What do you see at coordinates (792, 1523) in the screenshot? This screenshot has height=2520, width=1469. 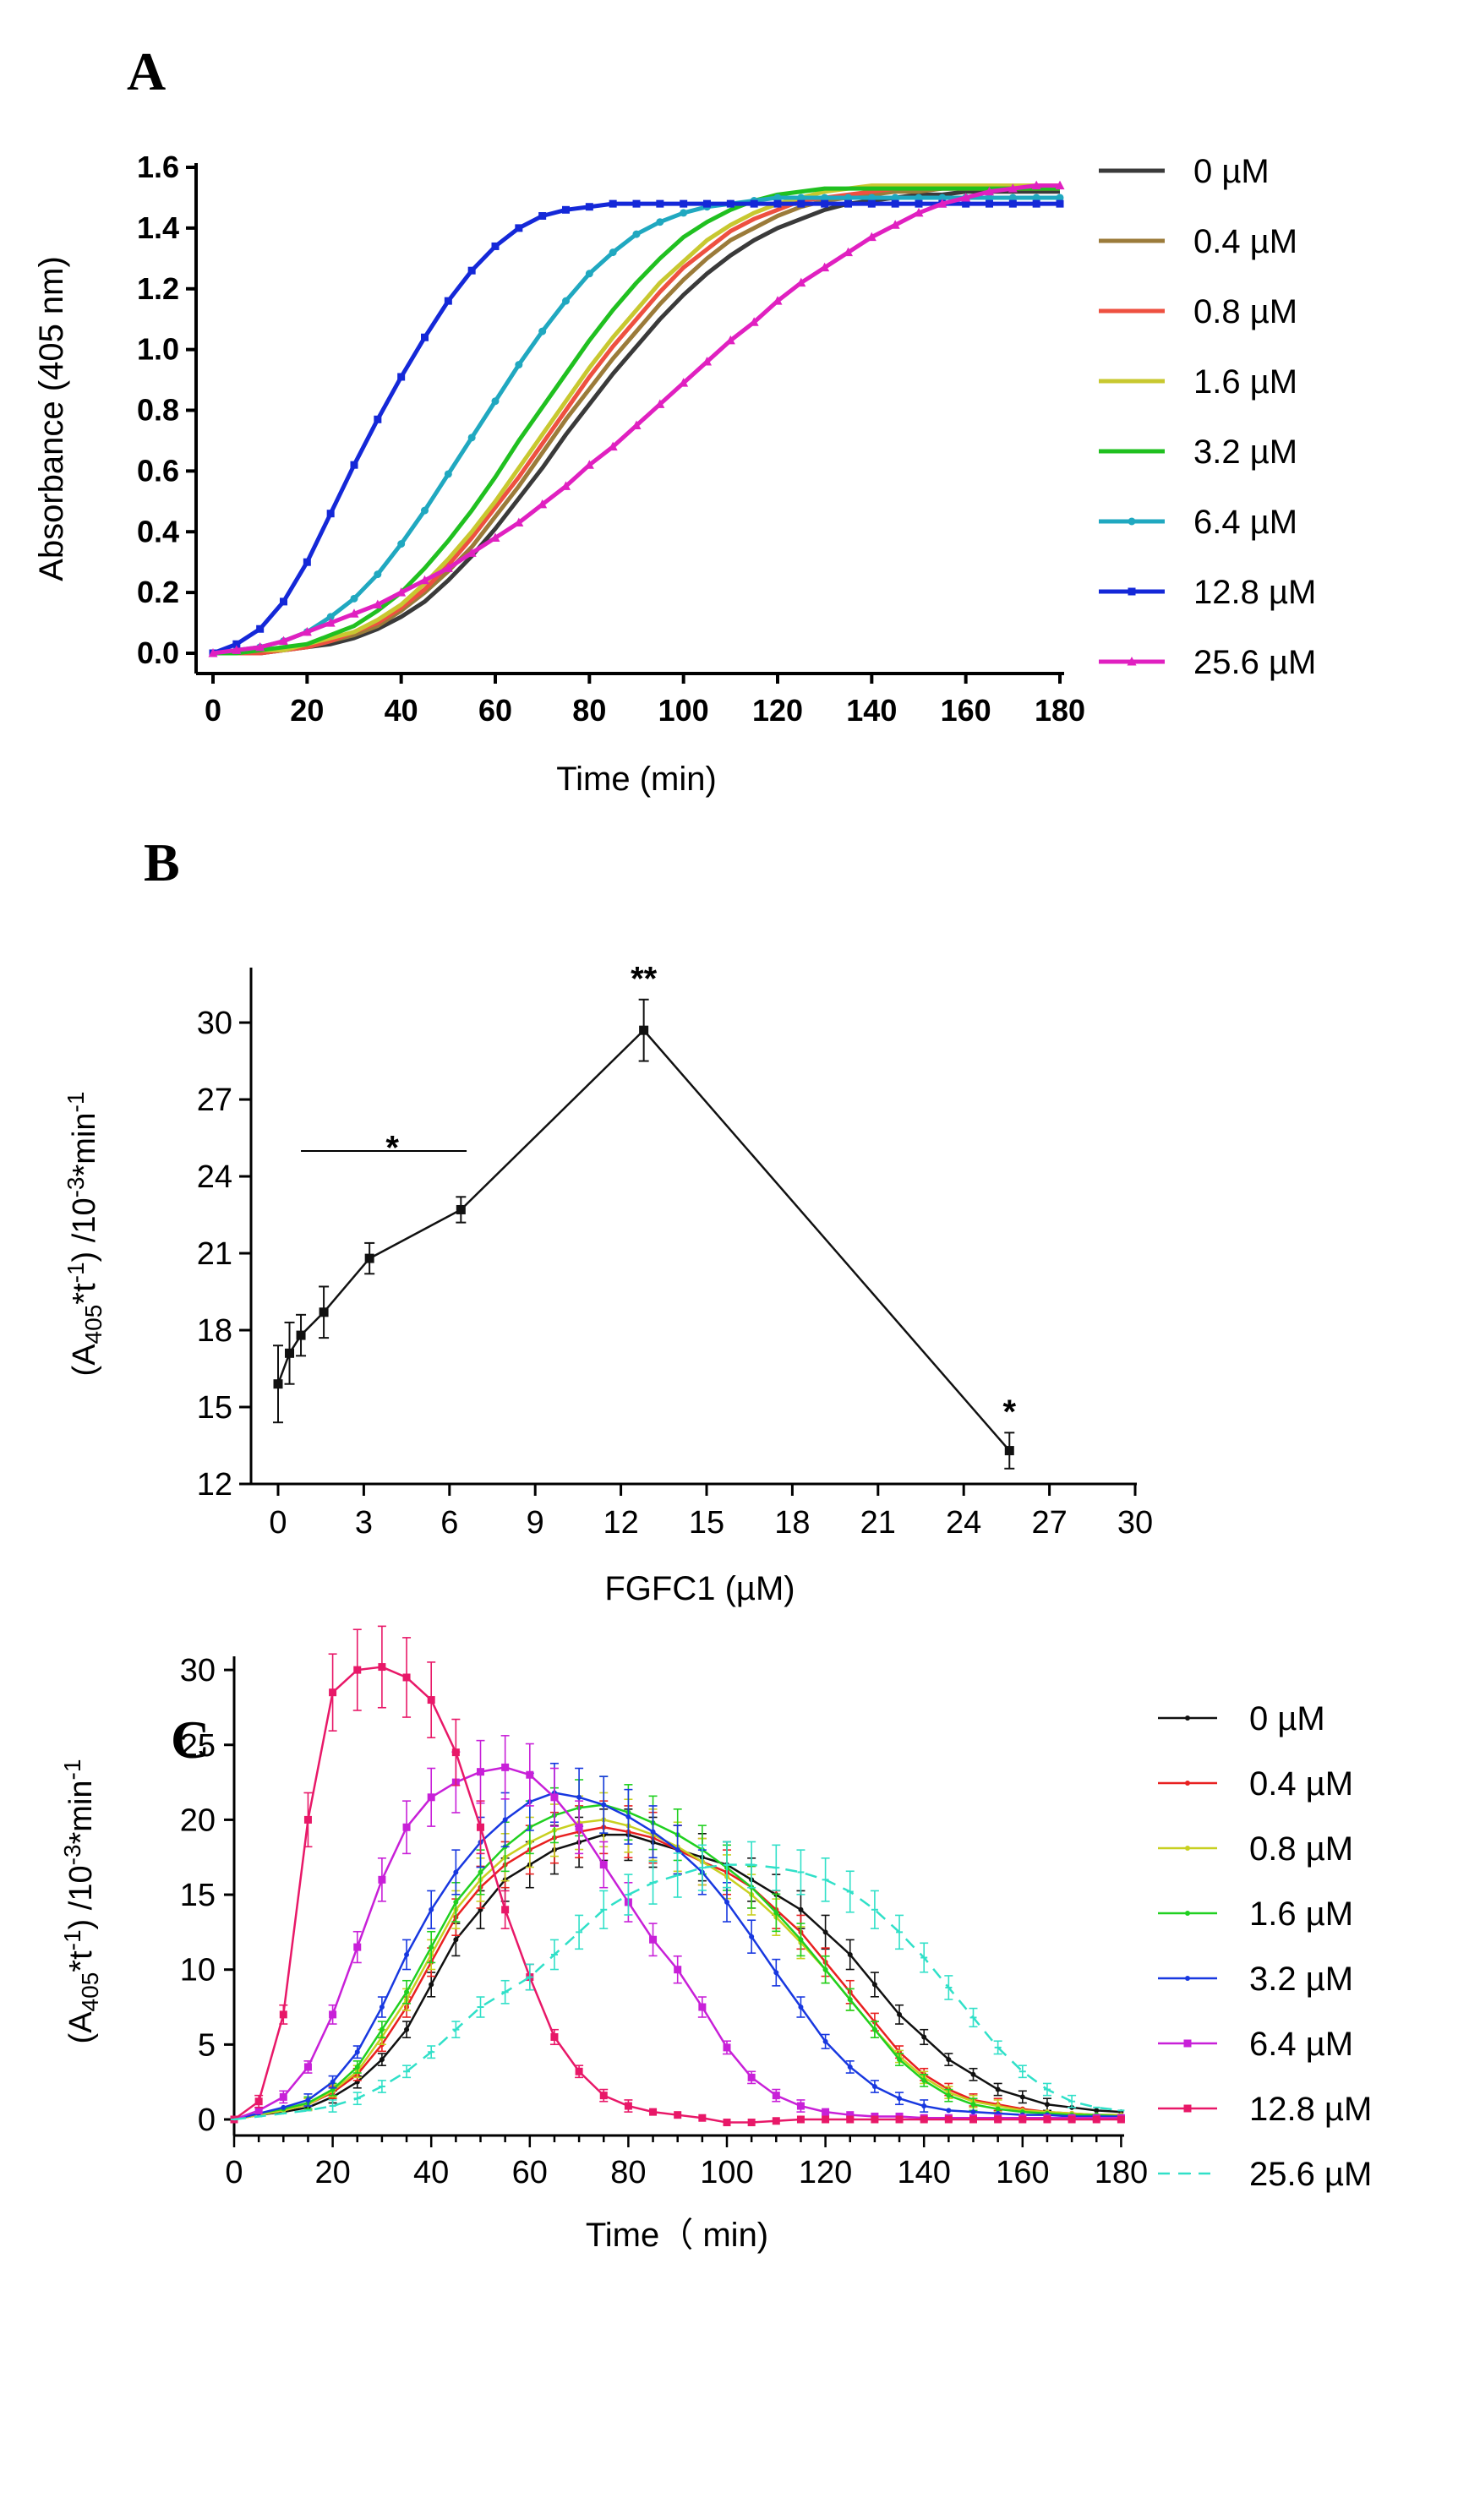 I see `x-tick-label: 18` at bounding box center [792, 1523].